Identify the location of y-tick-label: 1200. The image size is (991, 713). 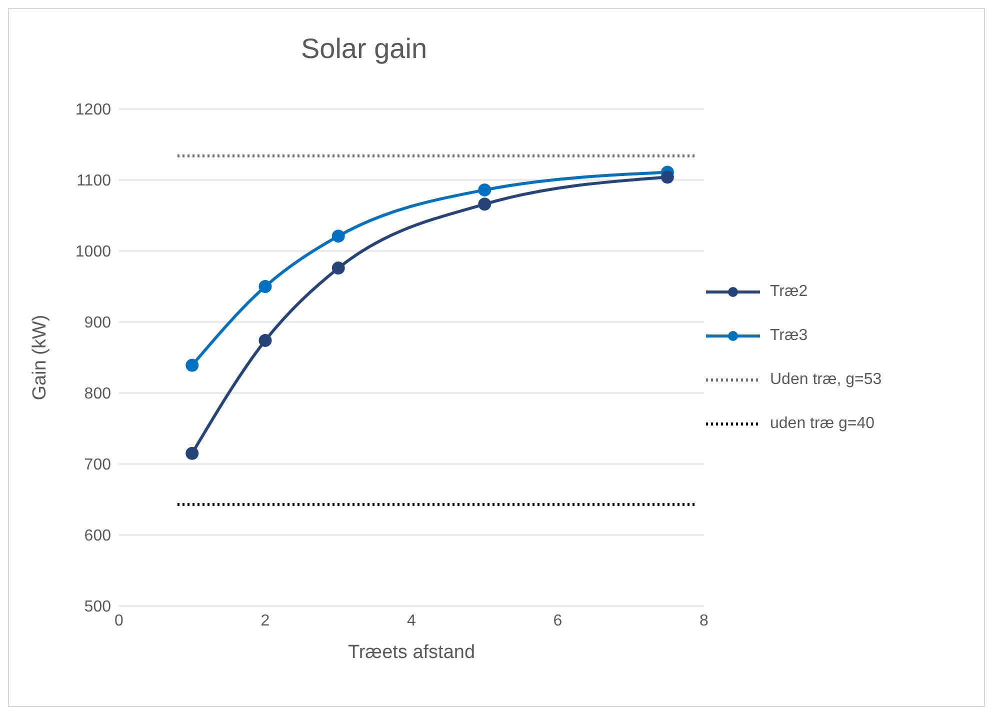
(93, 110).